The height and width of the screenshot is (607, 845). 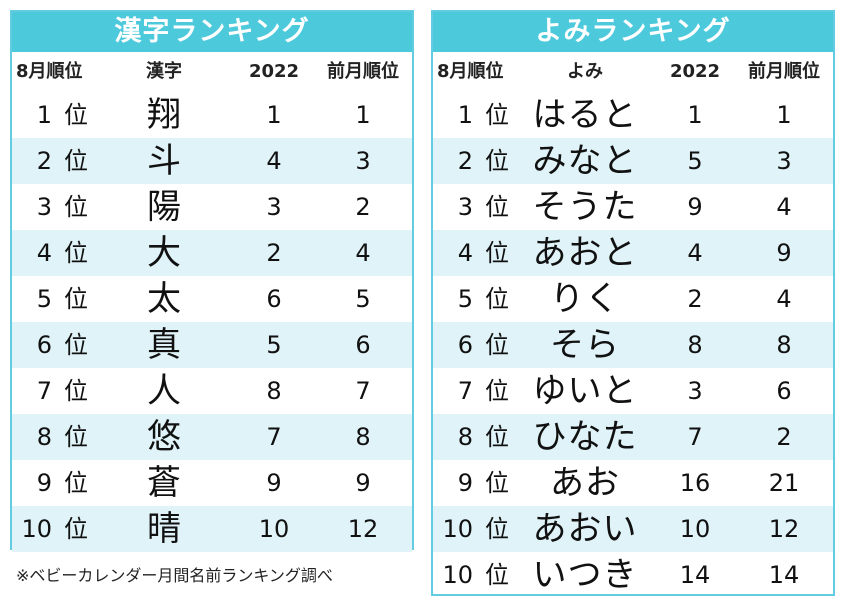 I want to click on rank-2022-cell: 6, so click(x=274, y=299).